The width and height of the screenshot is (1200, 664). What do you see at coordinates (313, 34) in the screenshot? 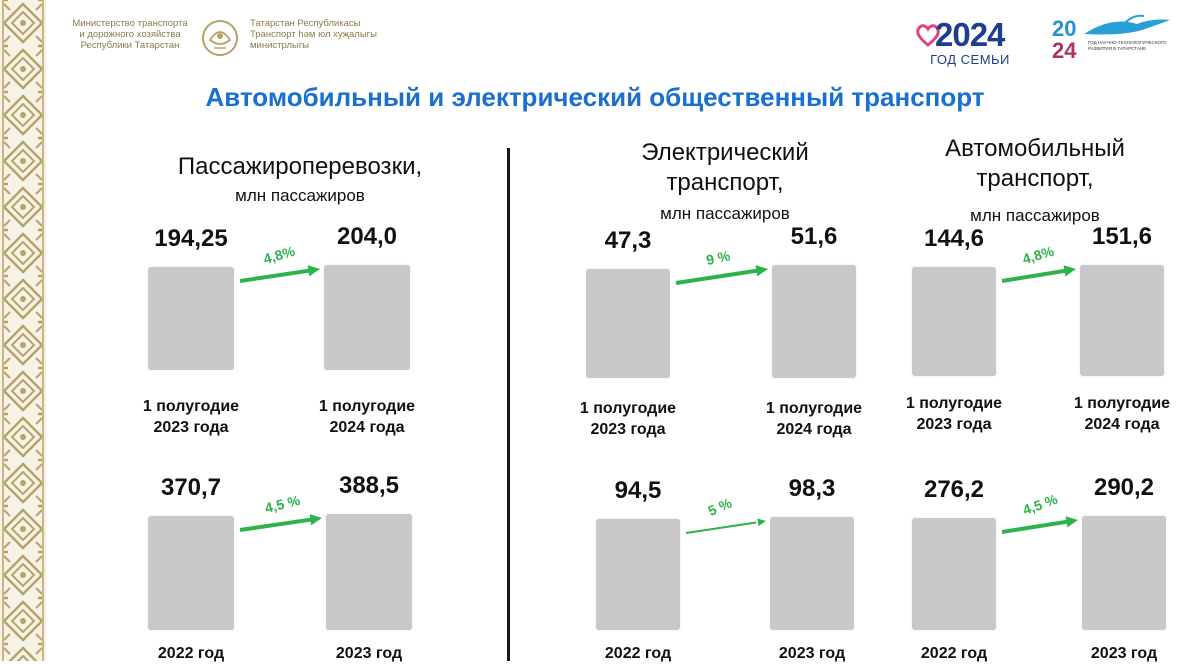
I see `ministry-tt-line: Транспорт һәм юл хуҗалыгы` at bounding box center [313, 34].